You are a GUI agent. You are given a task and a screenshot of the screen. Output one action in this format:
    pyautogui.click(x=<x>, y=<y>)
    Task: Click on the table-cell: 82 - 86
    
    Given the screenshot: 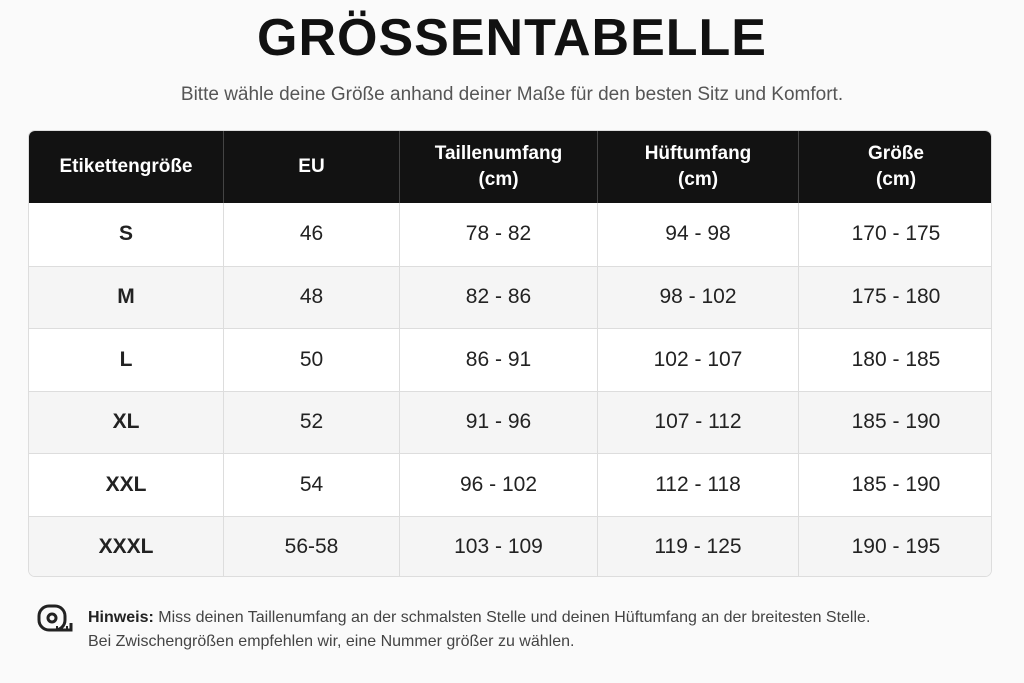 What is the action you would take?
    pyautogui.click(x=498, y=296)
    